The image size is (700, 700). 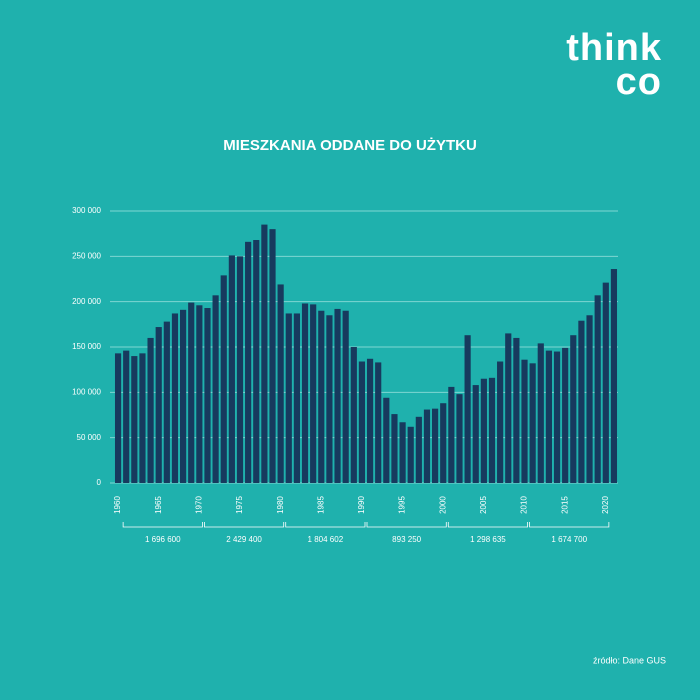 I want to click on bracket-label: 893 250, so click(x=406, y=539).